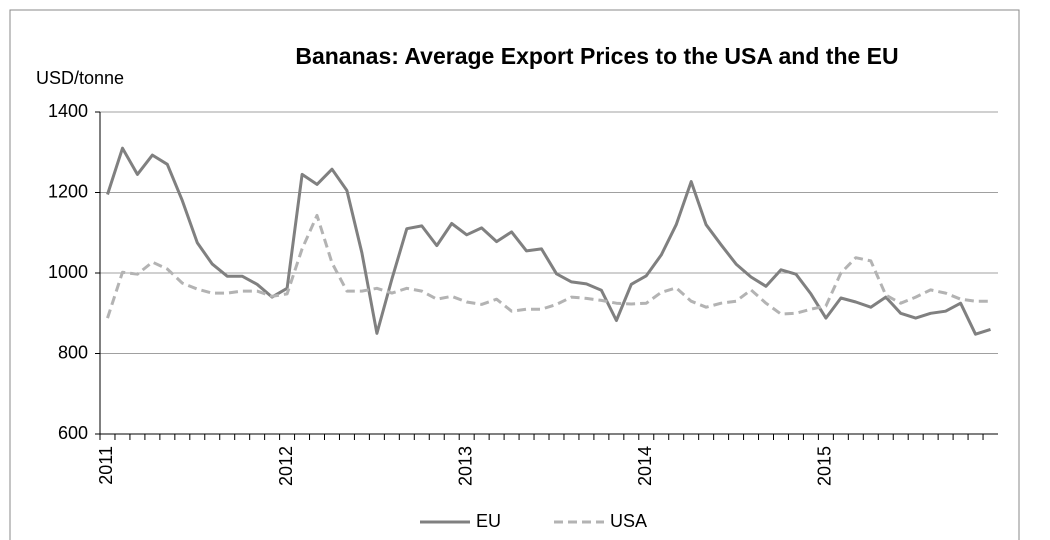 The width and height of the screenshot is (1050, 540). What do you see at coordinates (68, 272) in the screenshot?
I see `y-tick-label: 1000` at bounding box center [68, 272].